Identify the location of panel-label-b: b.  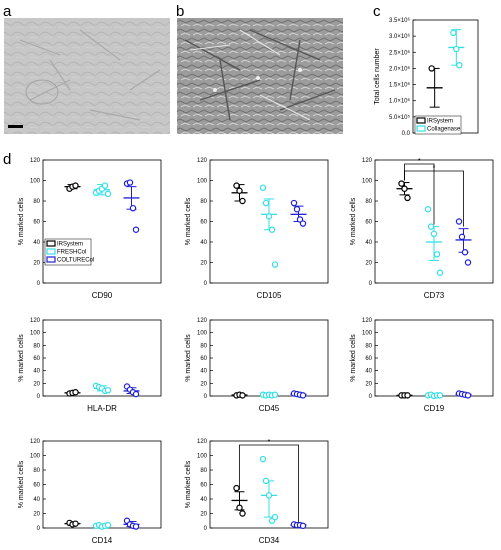
(180, 11).